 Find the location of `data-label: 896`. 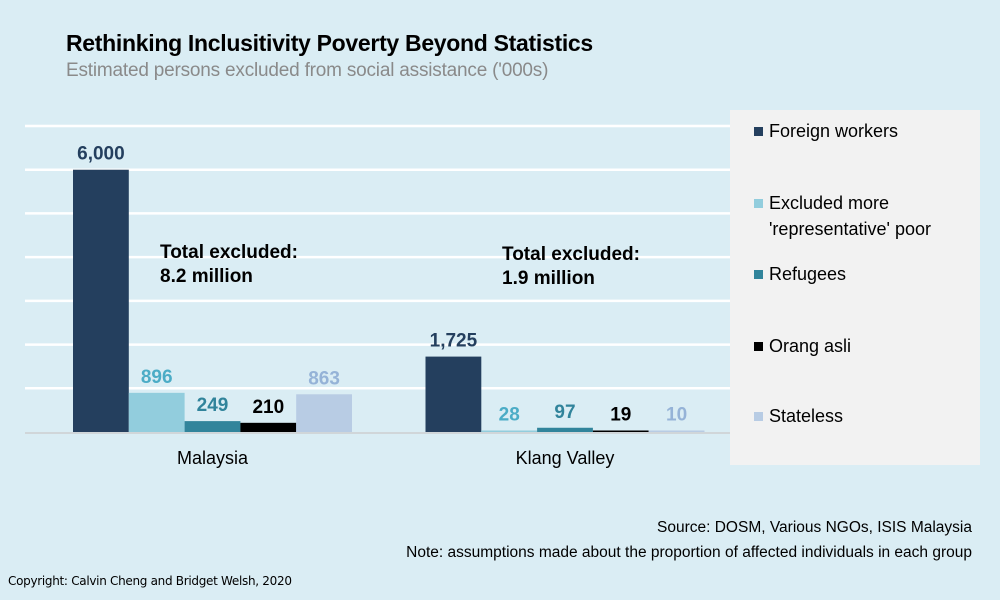

data-label: 896 is located at coordinates (157, 377).